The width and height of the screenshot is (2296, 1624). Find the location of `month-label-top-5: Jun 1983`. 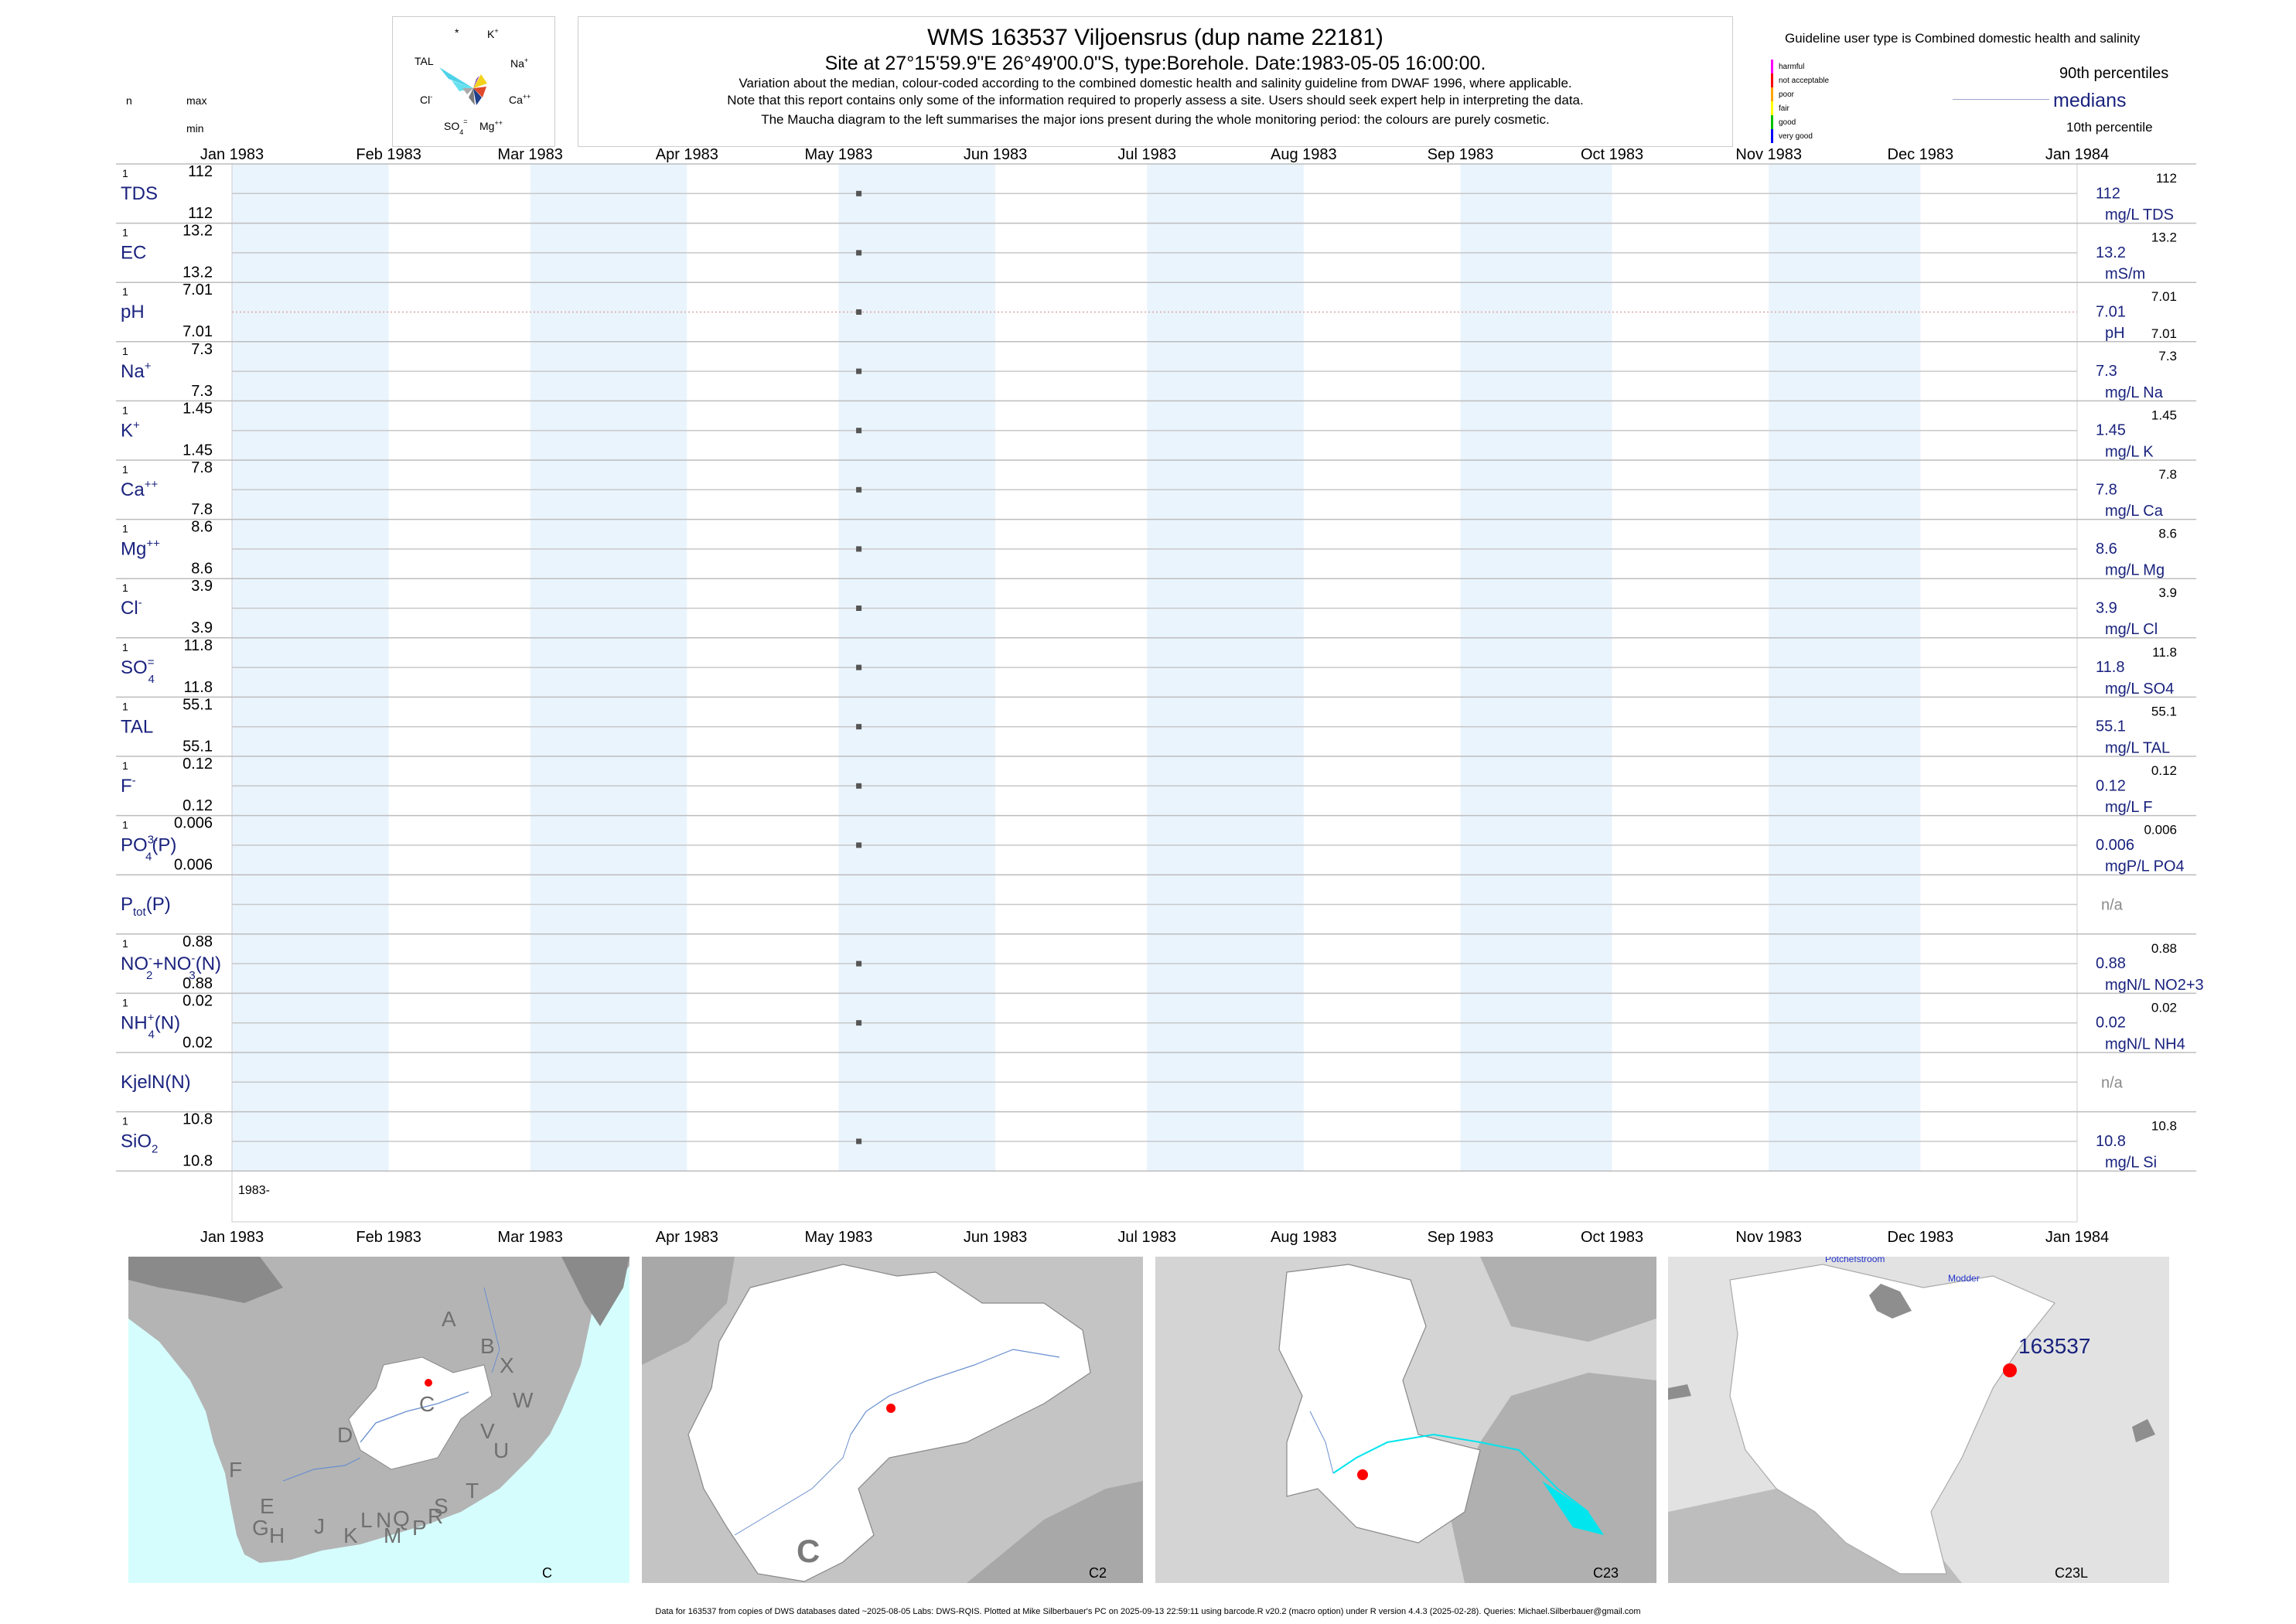

month-label-top-5: Jun 1983 is located at coordinates (995, 154).